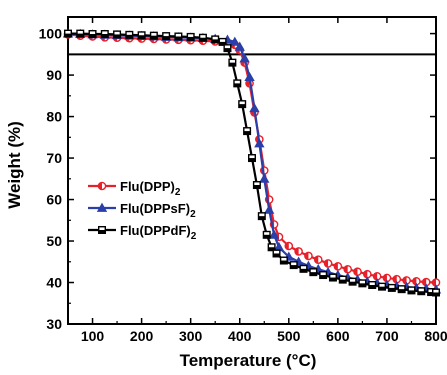  I want to click on x-tick-label: 200, so click(142, 336).